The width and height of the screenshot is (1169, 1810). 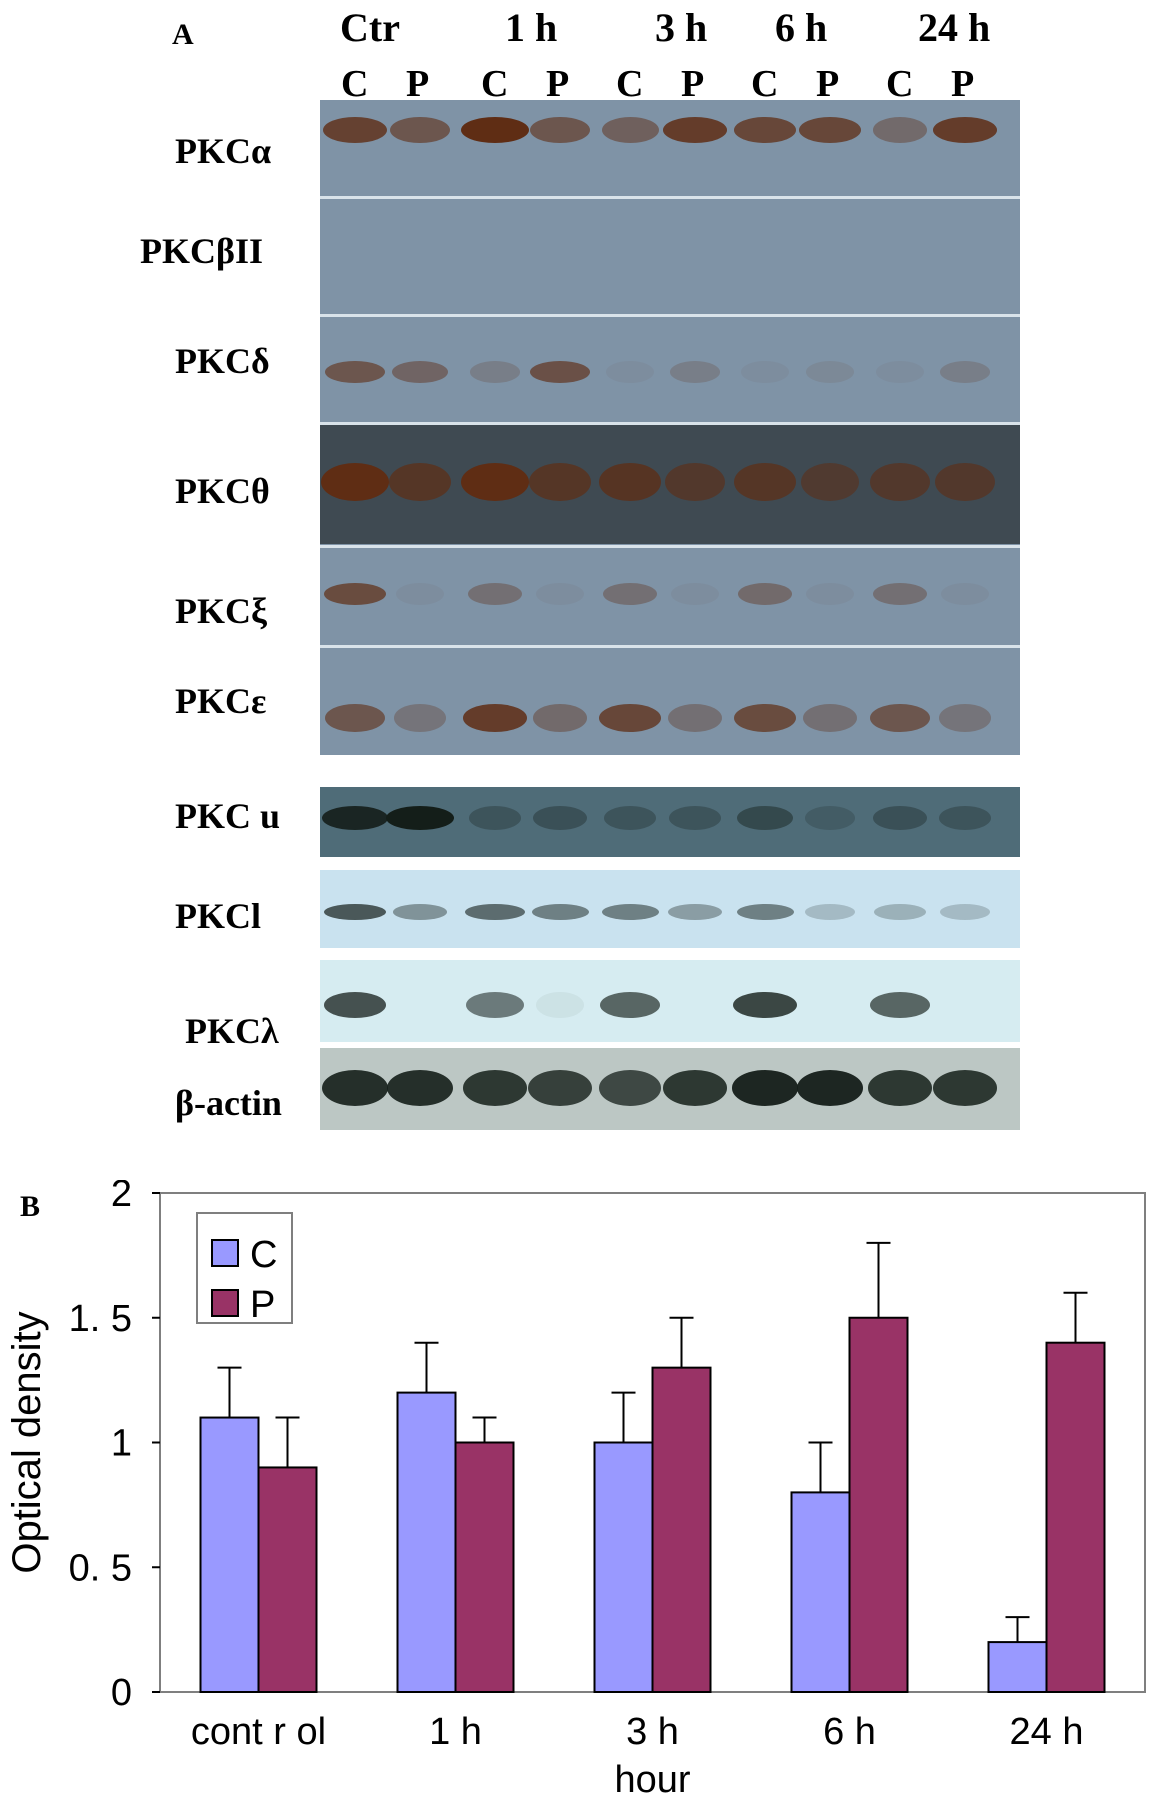 I want to click on protein-label: PKCε, so click(x=221, y=701).